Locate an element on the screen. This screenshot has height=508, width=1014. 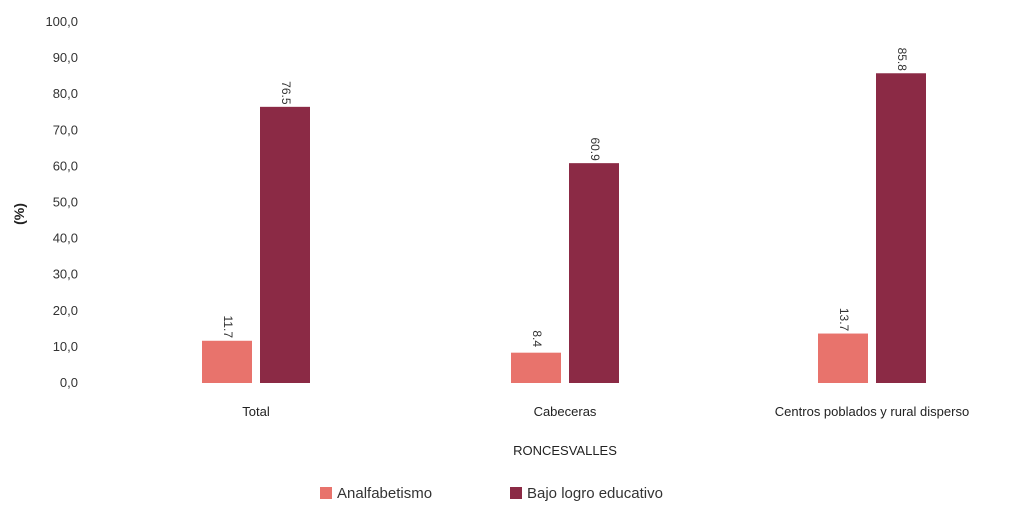
data-label: 8.4 is located at coordinates (537, 338).